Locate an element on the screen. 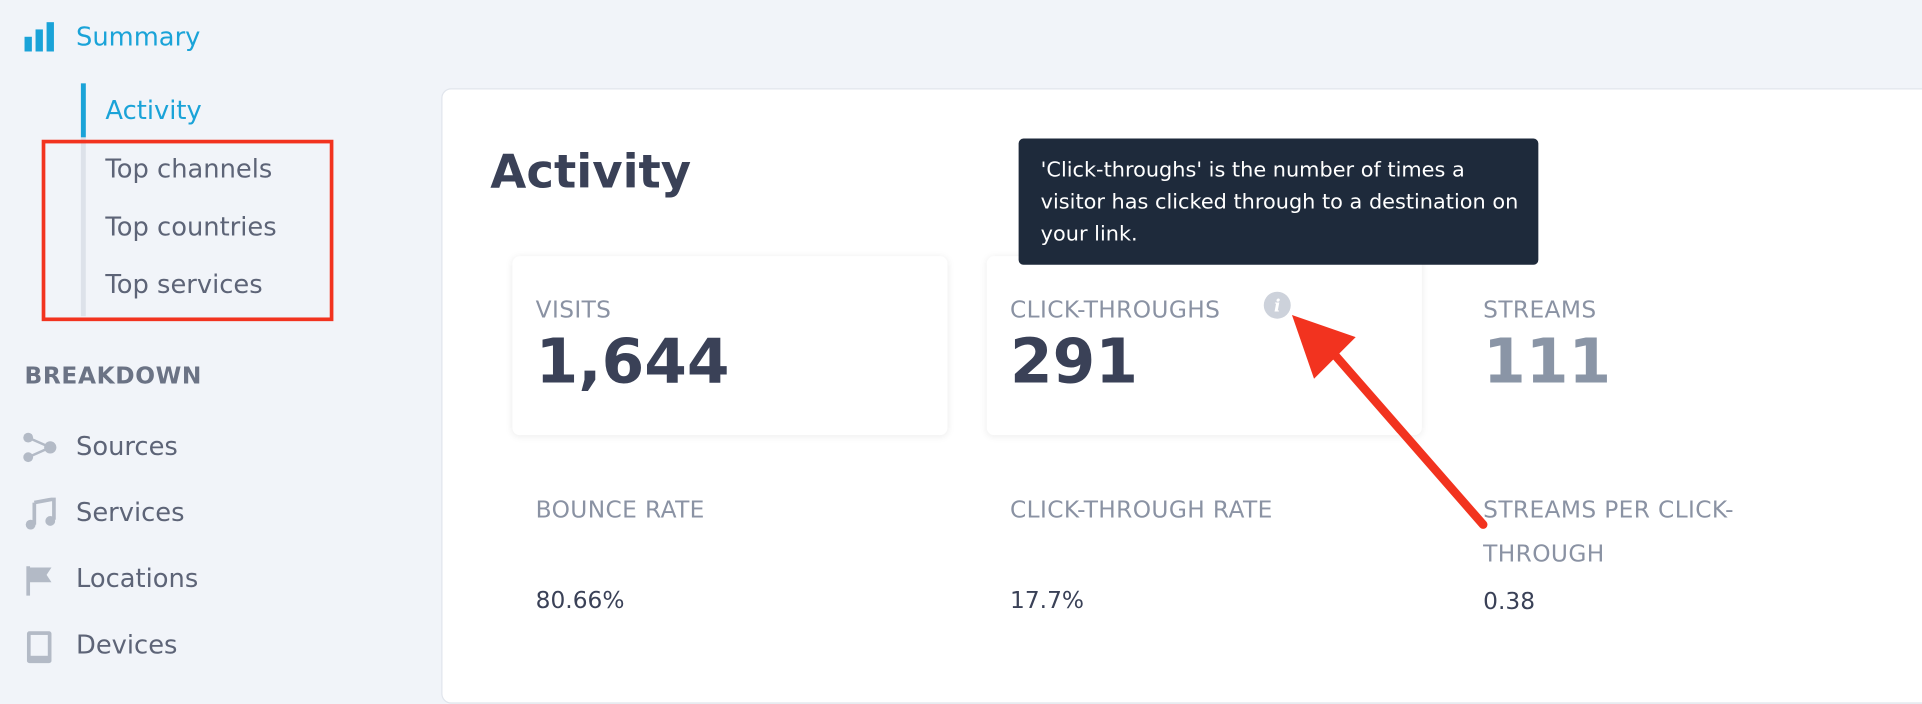 Image resolution: width=1922 pixels, height=704 pixels. nav-item: Top services is located at coordinates (184, 284).